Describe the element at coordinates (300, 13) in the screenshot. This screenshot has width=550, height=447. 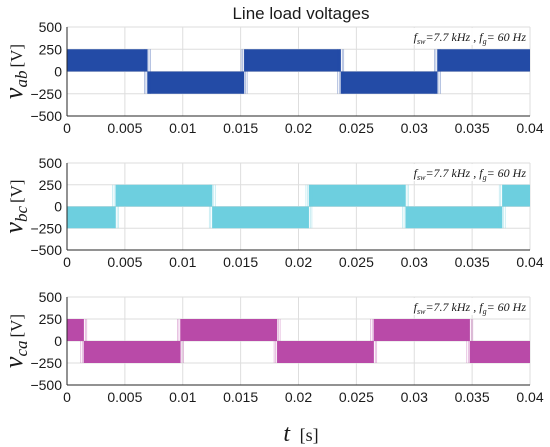
I see `figure-title: Line load voltages` at that location.